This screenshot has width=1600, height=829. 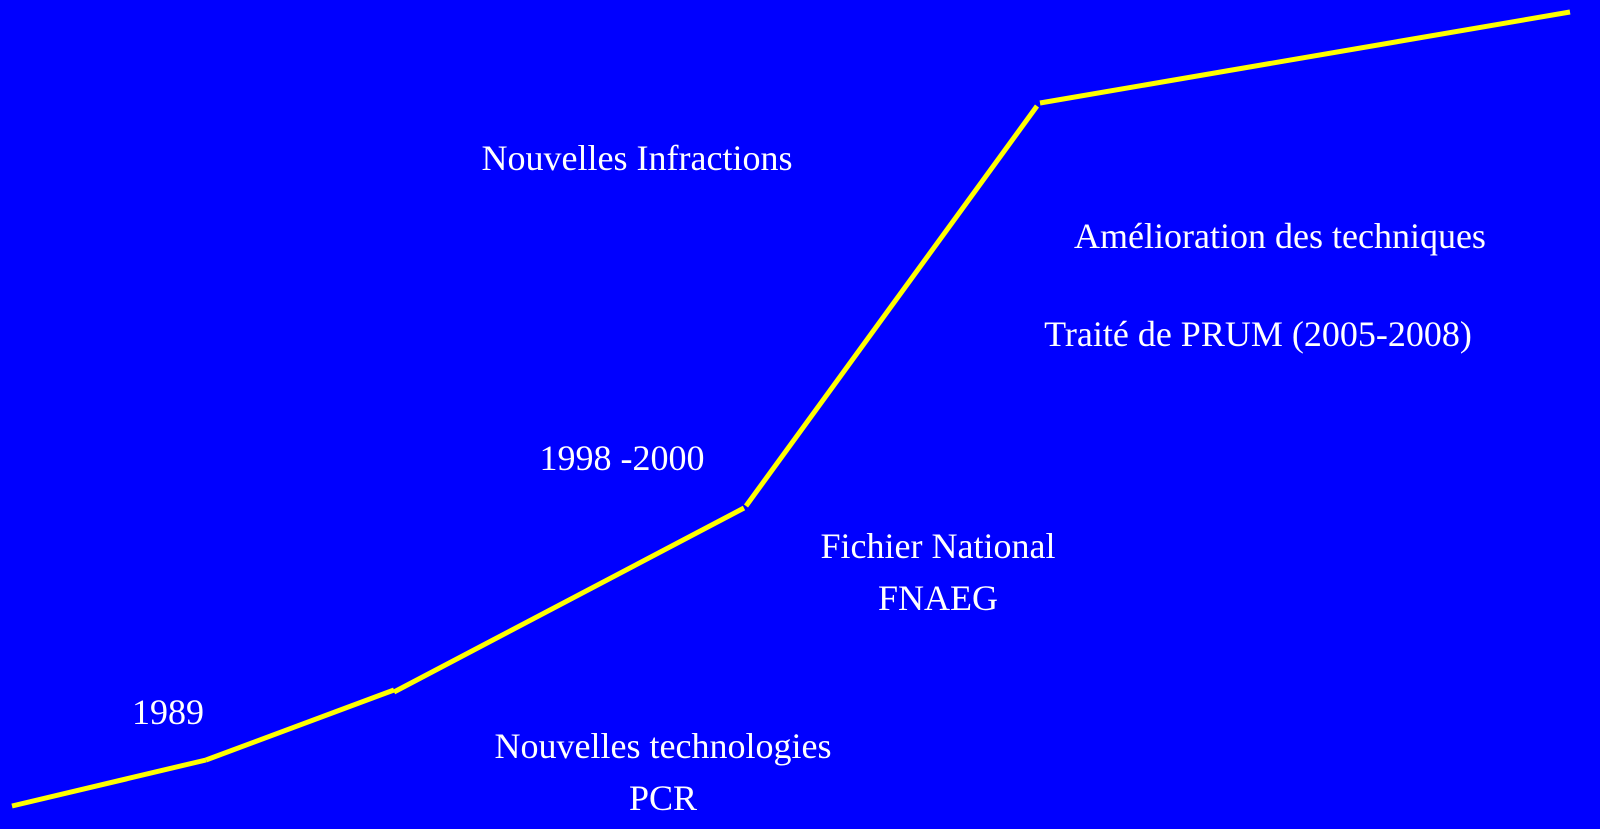 I want to click on label: FNAEG, so click(x=938, y=598).